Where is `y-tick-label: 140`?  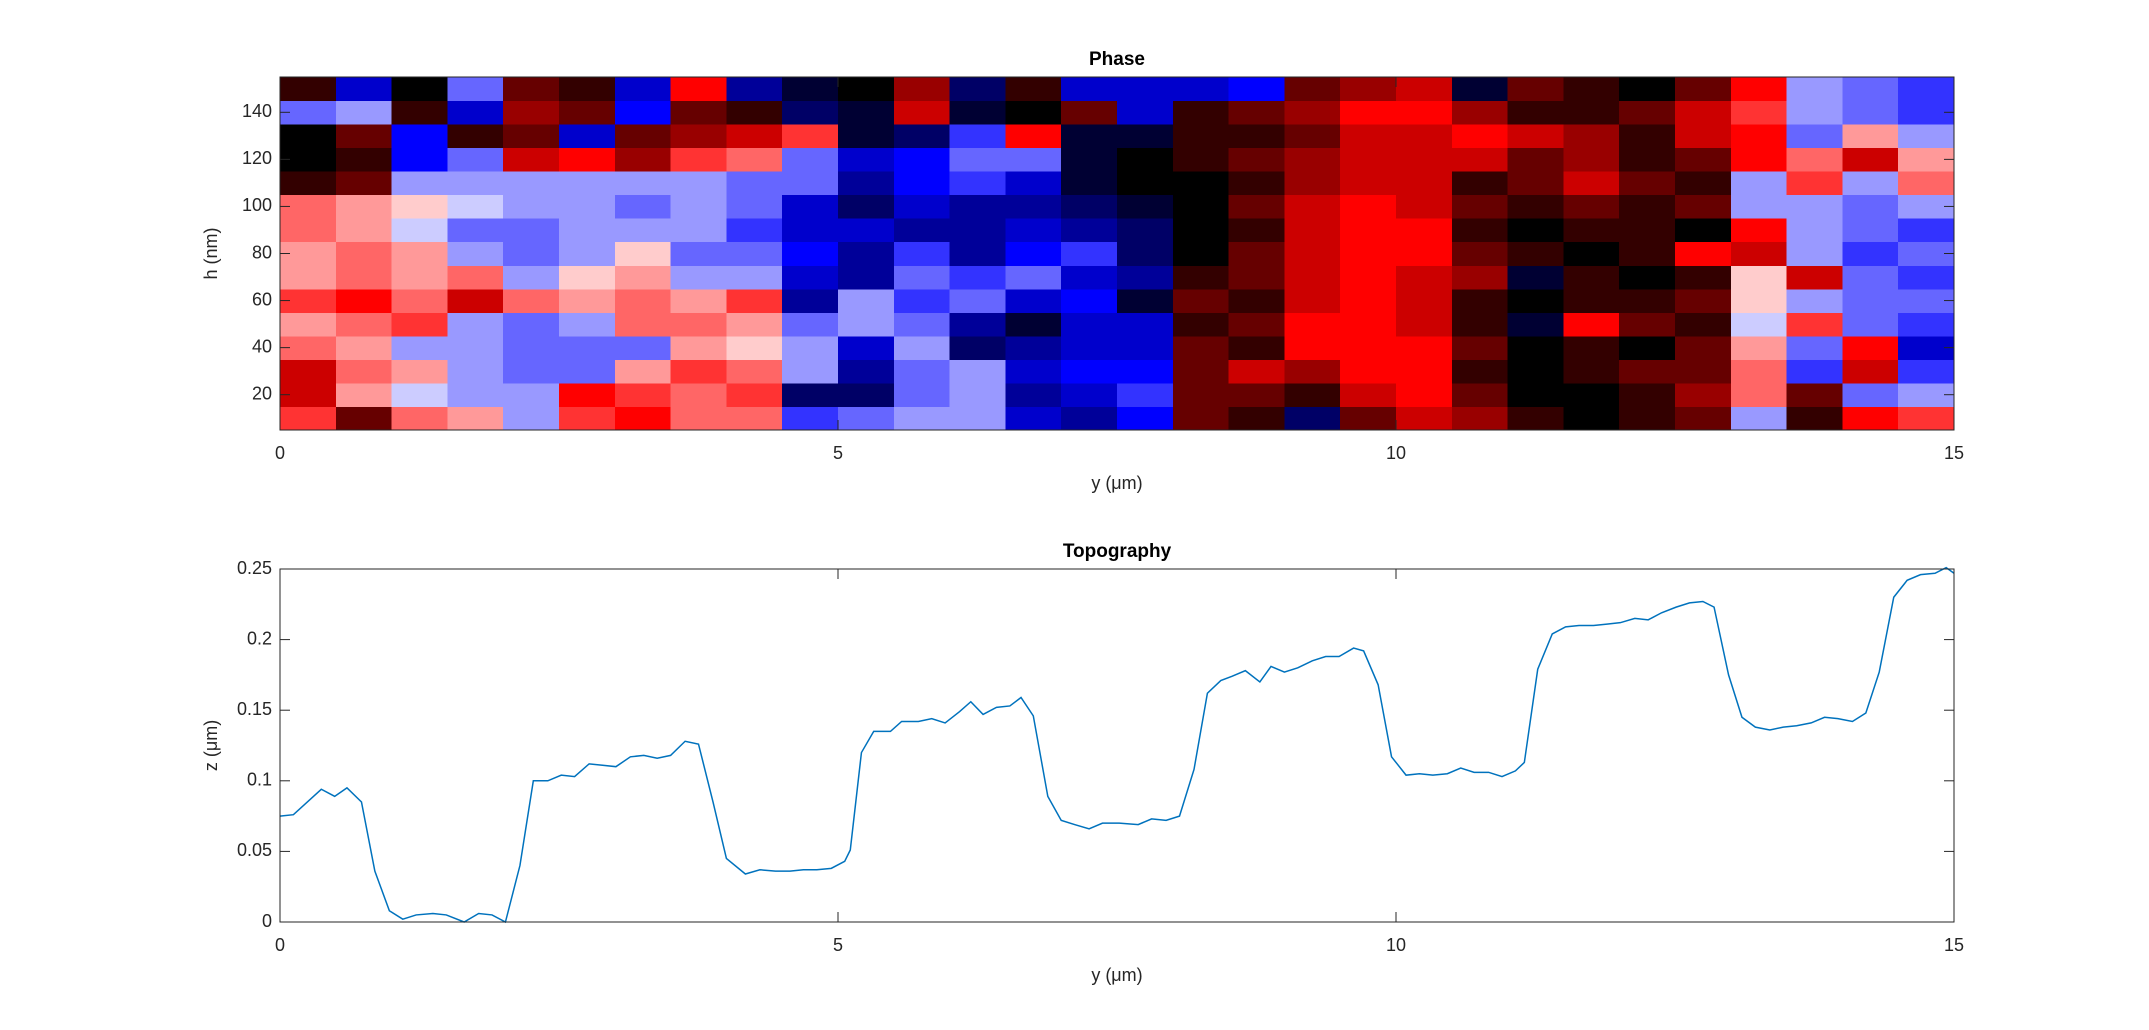 y-tick-label: 140 is located at coordinates (257, 111).